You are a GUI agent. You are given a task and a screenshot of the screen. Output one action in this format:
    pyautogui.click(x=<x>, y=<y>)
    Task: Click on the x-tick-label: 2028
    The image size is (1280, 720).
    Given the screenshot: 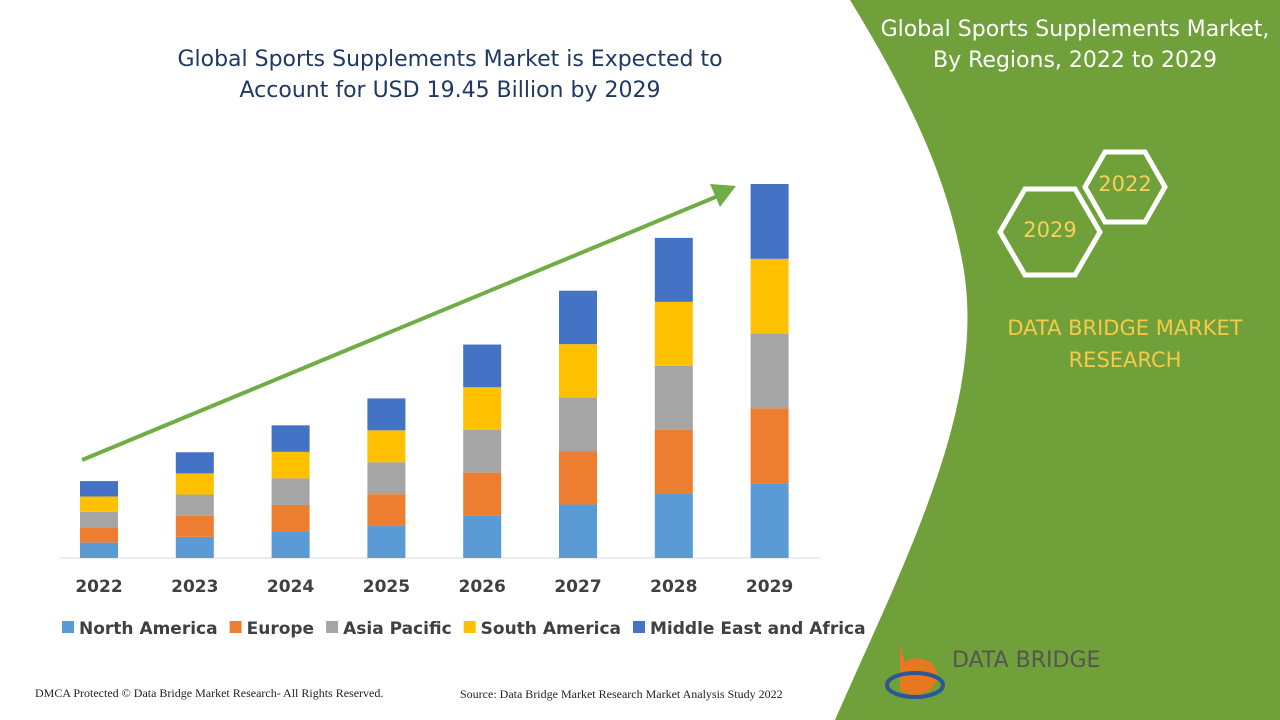 What is the action you would take?
    pyautogui.click(x=673, y=587)
    